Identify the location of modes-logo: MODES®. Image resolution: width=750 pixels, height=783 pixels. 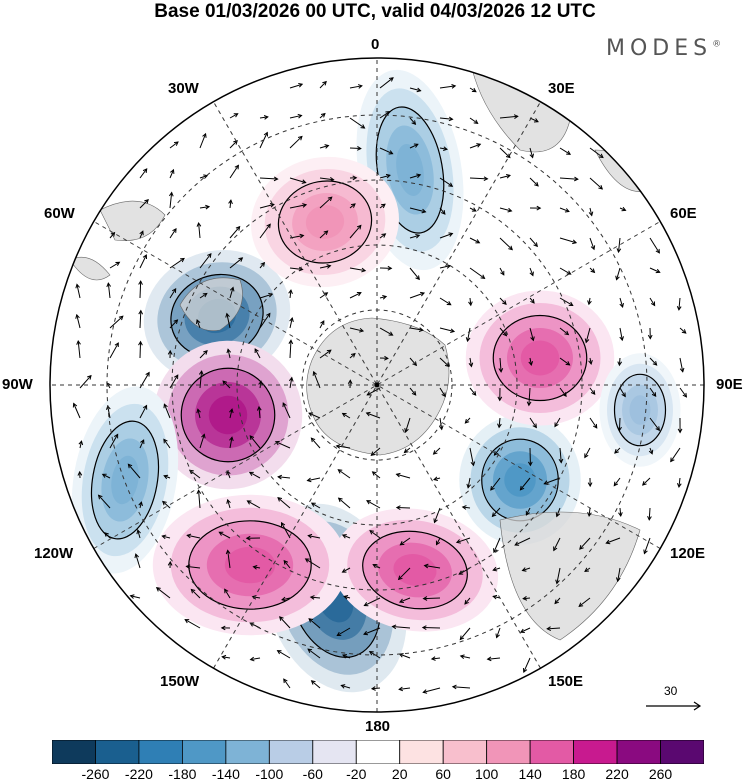
(663, 48).